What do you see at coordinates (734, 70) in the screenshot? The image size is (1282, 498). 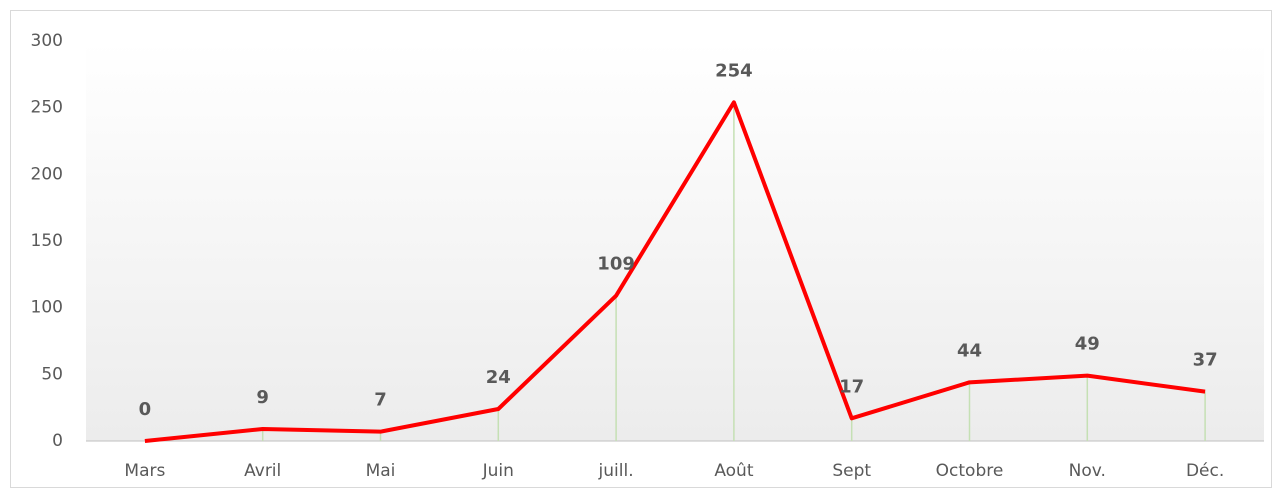 I see `data-label: 254` at bounding box center [734, 70].